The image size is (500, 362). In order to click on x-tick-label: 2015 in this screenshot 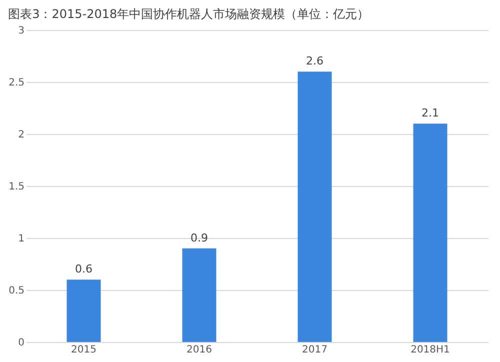, I will do `click(83, 350)`.